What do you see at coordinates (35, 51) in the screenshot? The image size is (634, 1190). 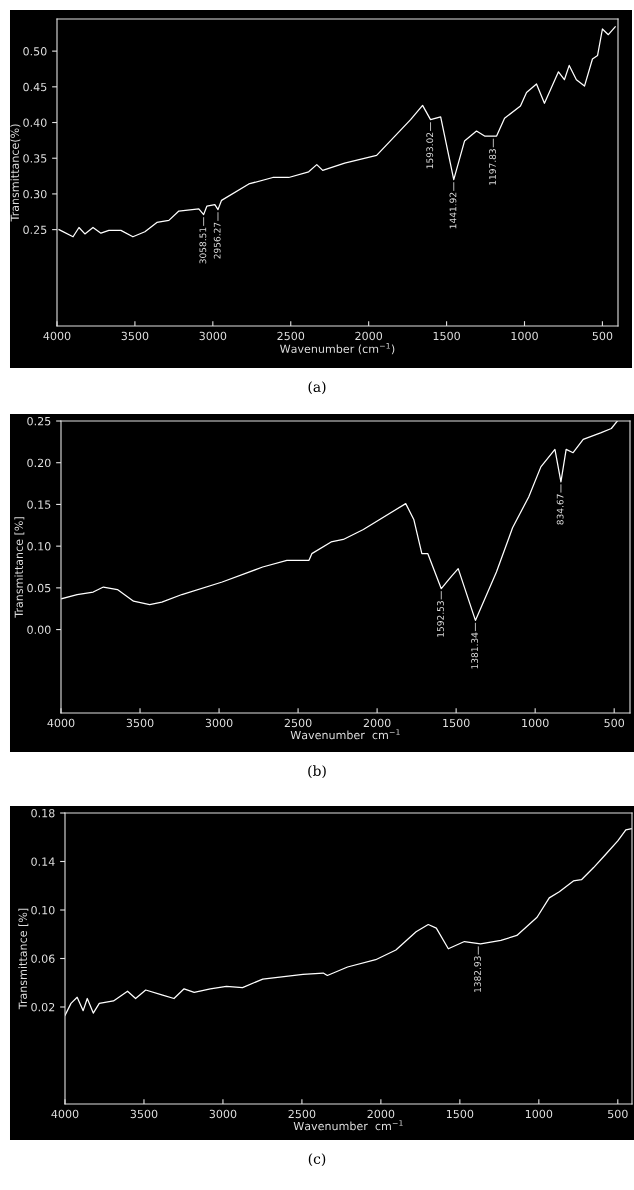 I see `y-tick-label: 0.50` at bounding box center [35, 51].